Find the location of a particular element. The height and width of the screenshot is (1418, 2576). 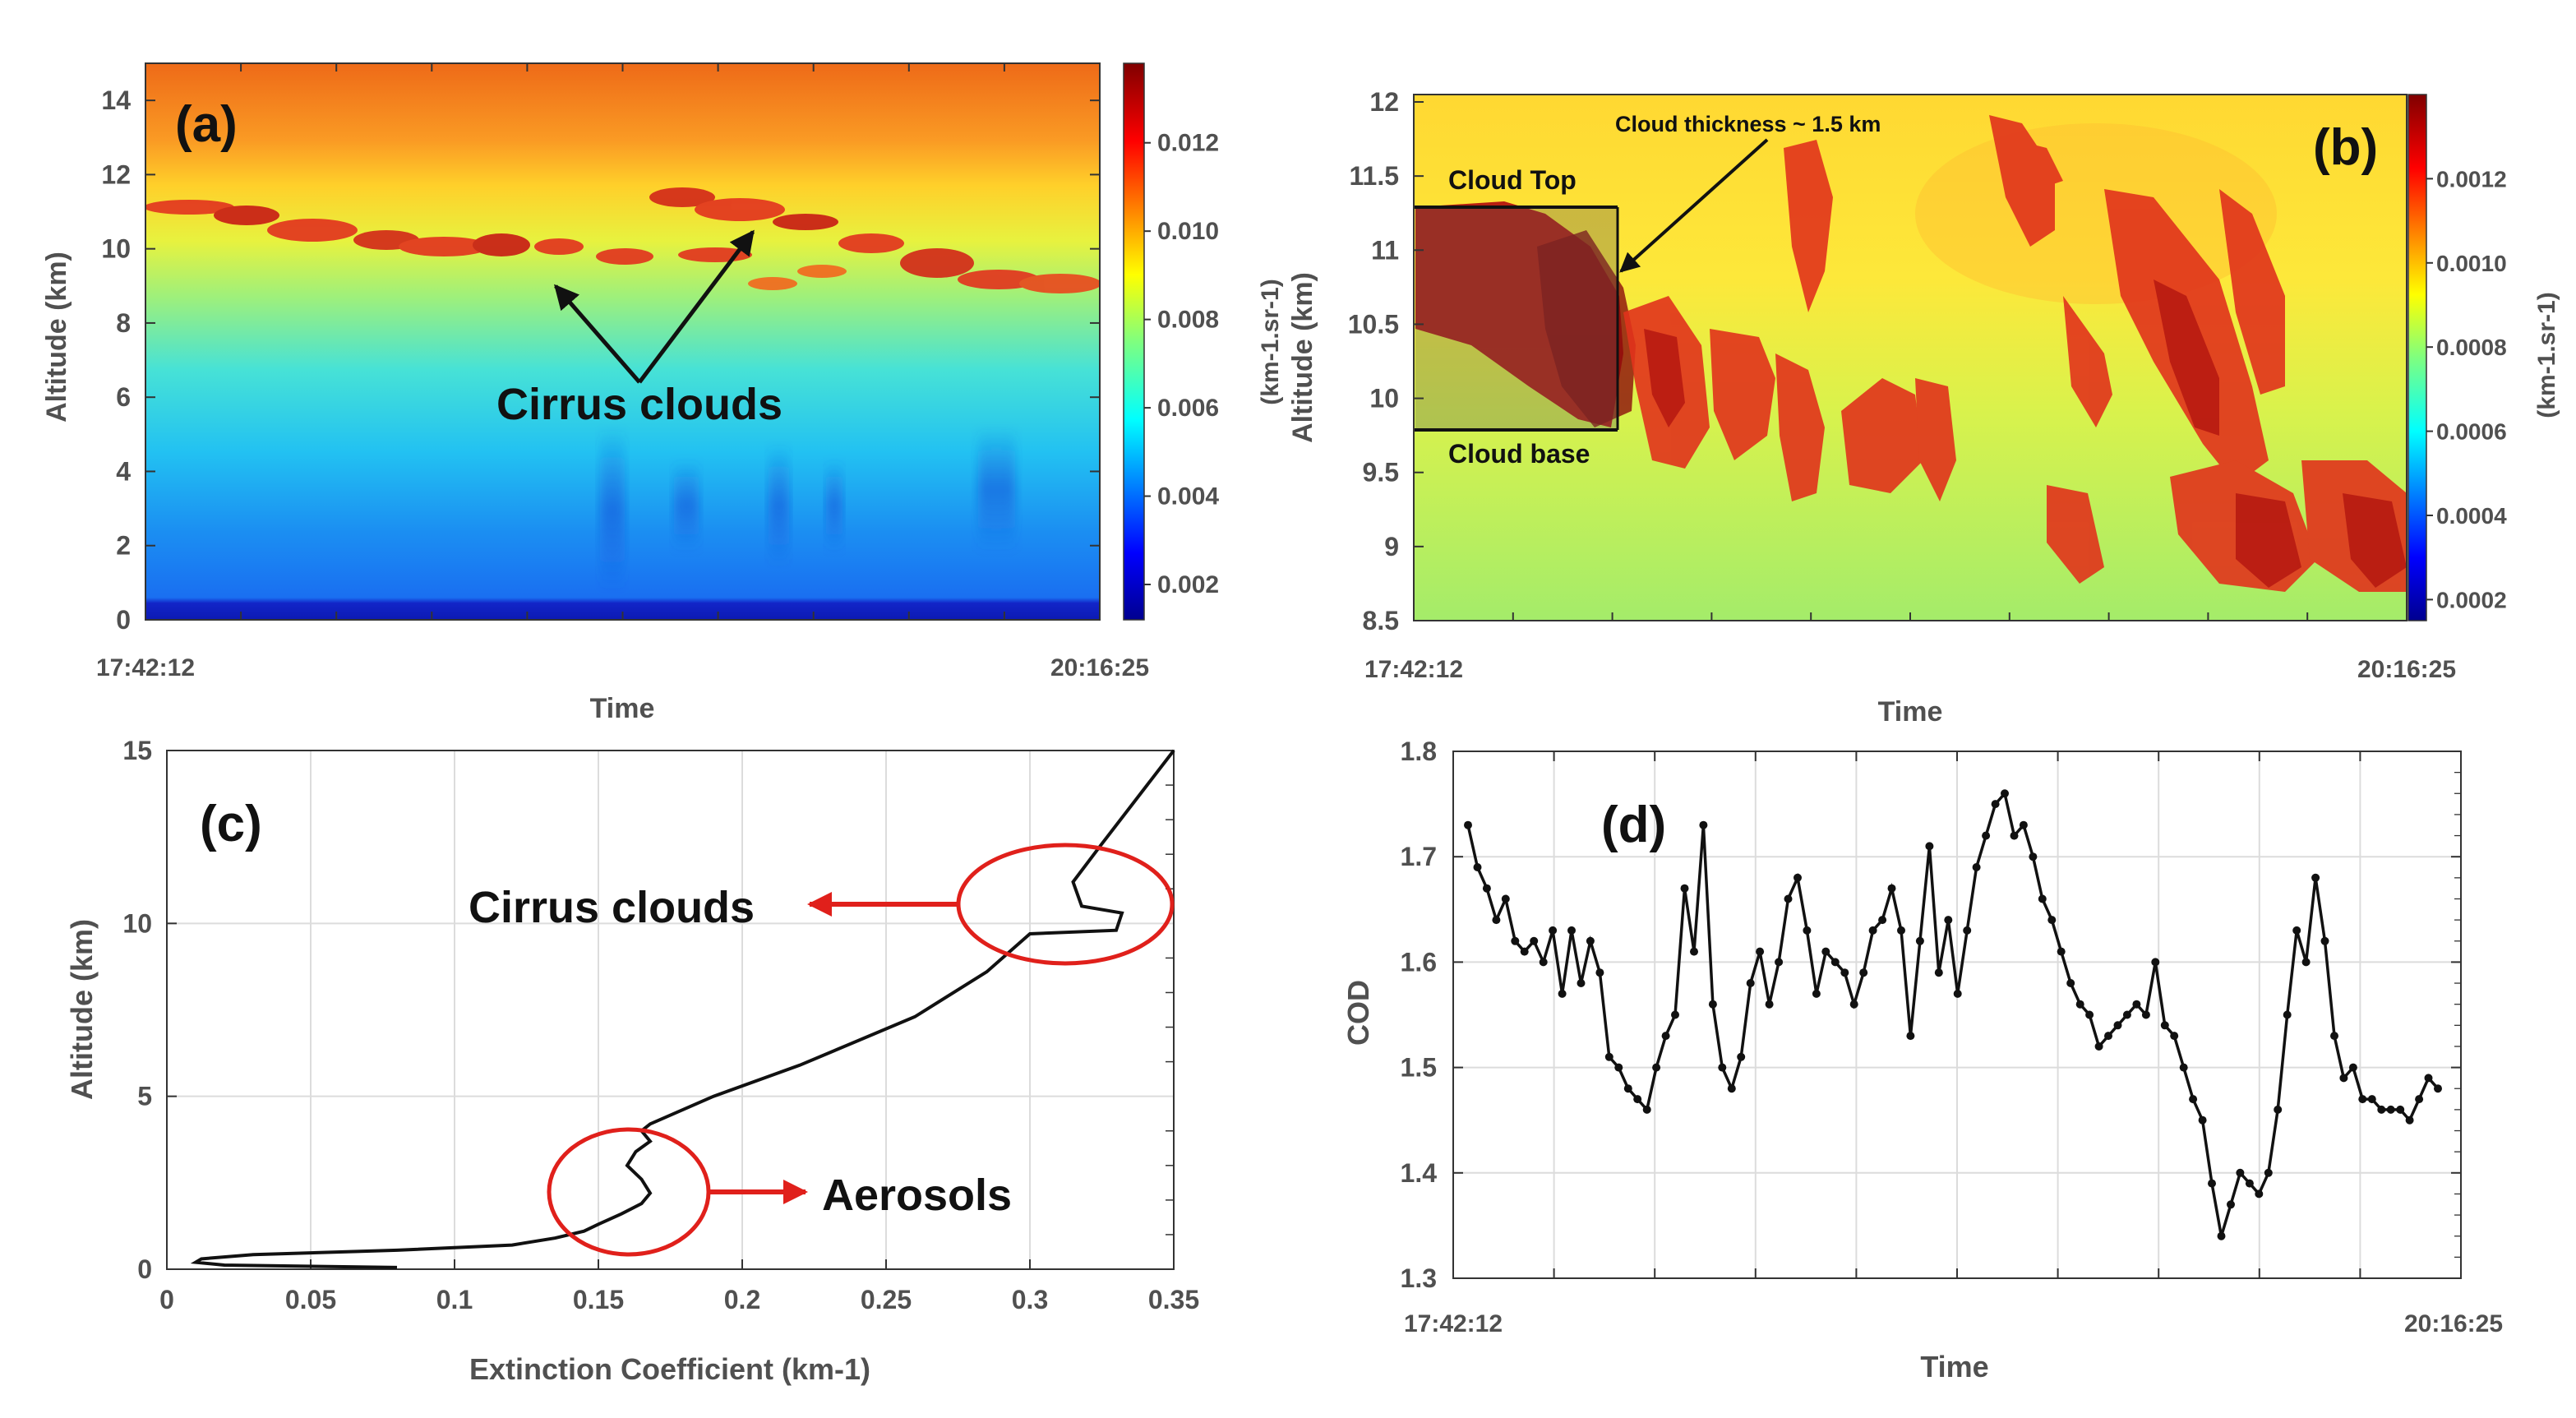

cirrus-arrow-right is located at coordinates (697, 306).